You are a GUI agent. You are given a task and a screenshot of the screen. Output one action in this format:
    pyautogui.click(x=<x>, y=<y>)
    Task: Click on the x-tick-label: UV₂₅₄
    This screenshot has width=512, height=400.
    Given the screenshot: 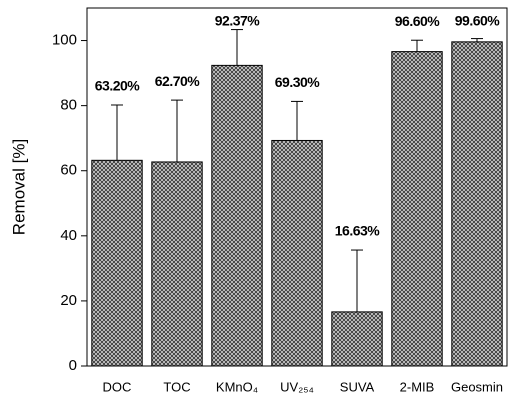 What is the action you would take?
    pyautogui.click(x=297, y=386)
    